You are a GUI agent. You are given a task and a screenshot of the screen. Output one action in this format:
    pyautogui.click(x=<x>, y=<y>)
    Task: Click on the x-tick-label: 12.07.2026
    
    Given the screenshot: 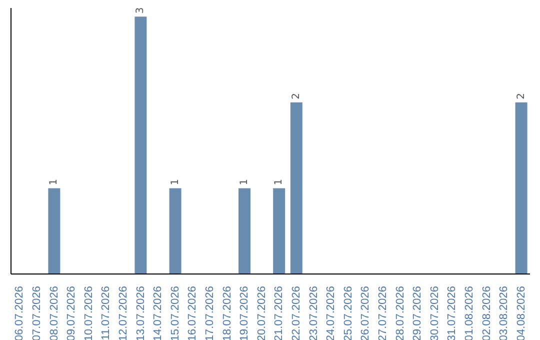 What is the action you would take?
    pyautogui.click(x=123, y=313)
    